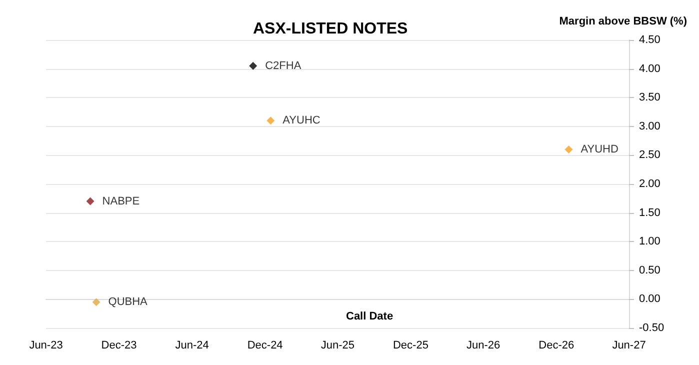 Image resolution: width=699 pixels, height=365 pixels. I want to click on x-tick-label: Jun-26, so click(483, 346).